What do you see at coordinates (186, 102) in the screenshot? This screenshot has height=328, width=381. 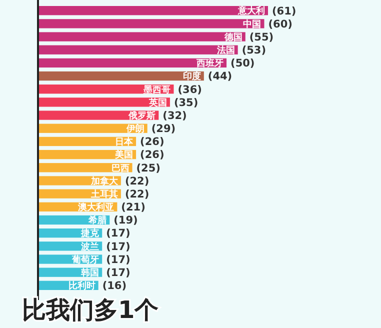 I see `data-label: (35)` at bounding box center [186, 102].